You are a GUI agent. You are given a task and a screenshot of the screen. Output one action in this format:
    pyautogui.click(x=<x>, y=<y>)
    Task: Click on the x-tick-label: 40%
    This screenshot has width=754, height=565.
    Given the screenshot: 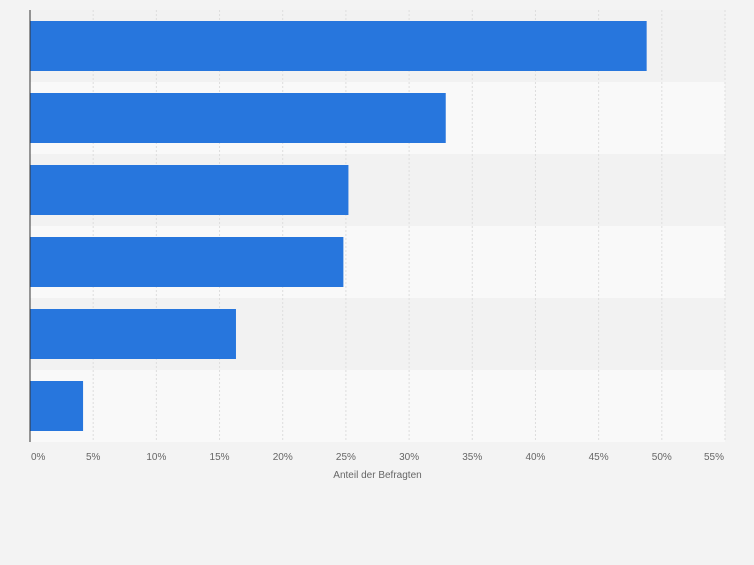 What is the action you would take?
    pyautogui.click(x=535, y=457)
    